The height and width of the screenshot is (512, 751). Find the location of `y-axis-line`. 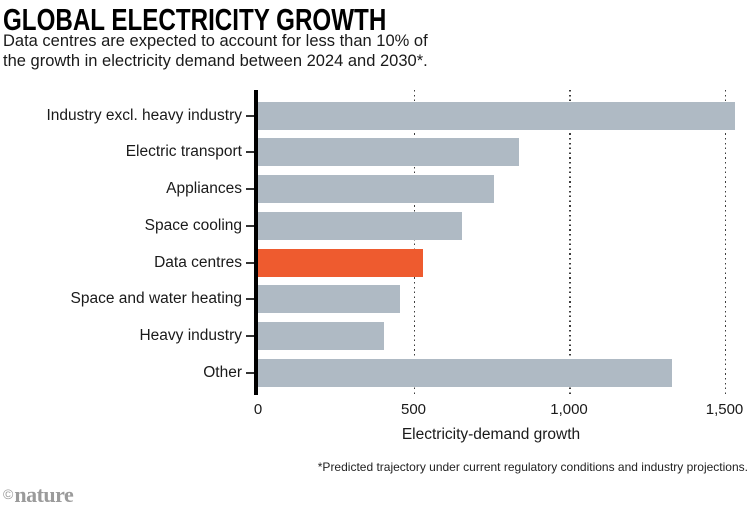

y-axis-line is located at coordinates (256, 242).